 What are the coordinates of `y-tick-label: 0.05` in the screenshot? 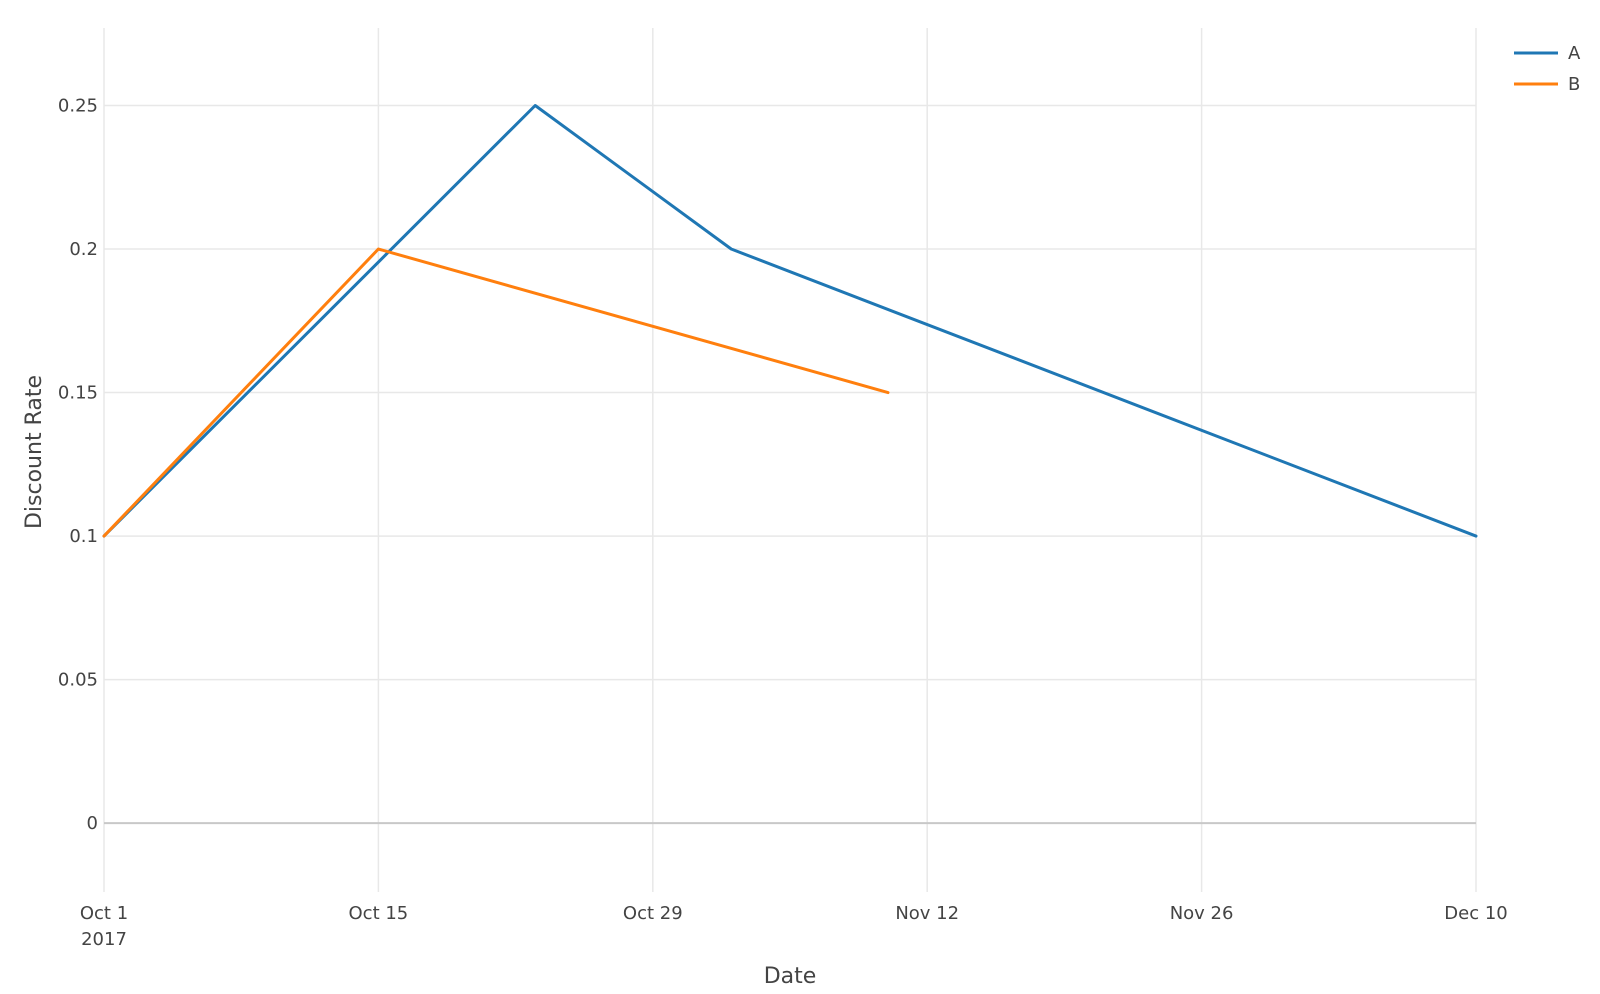 It's located at (78, 680).